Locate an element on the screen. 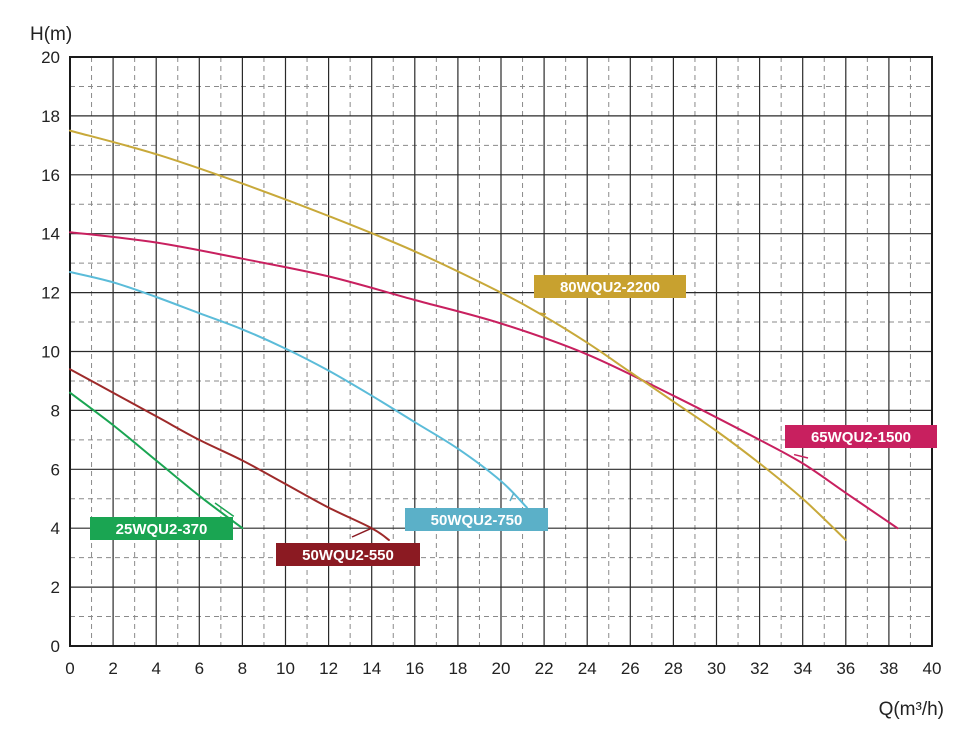  x-tick-label: 14 is located at coordinates (371, 668).